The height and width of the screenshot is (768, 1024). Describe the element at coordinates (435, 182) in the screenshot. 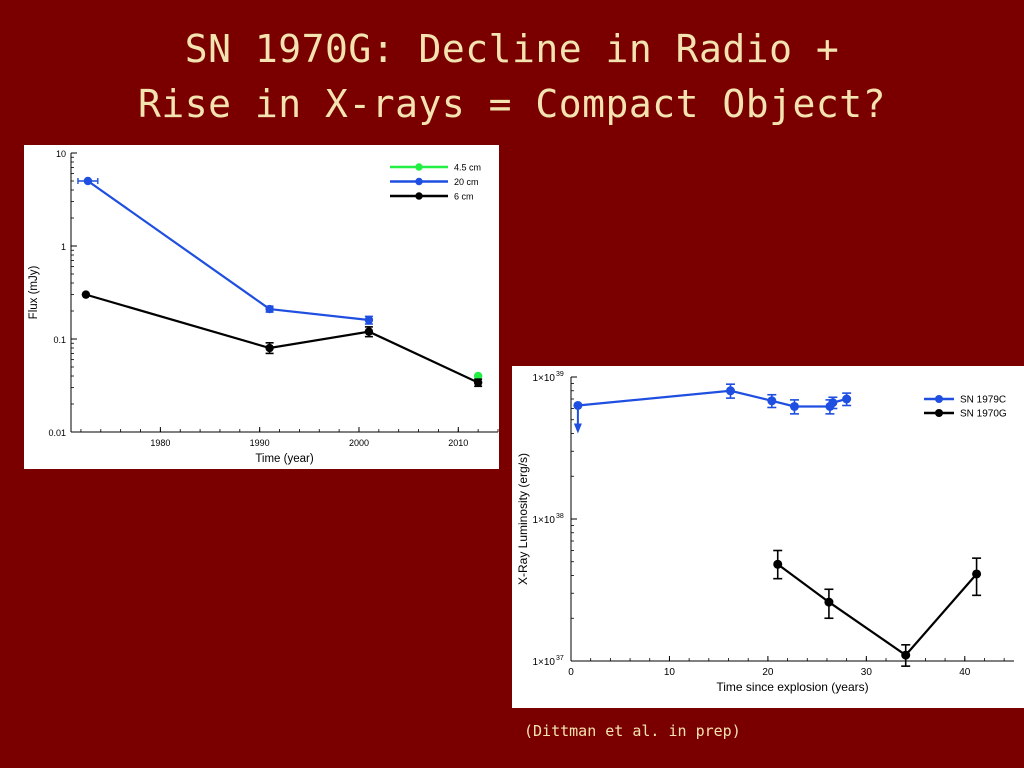

I see `legend: 4.5 cm 20 cm 6 cm` at that location.